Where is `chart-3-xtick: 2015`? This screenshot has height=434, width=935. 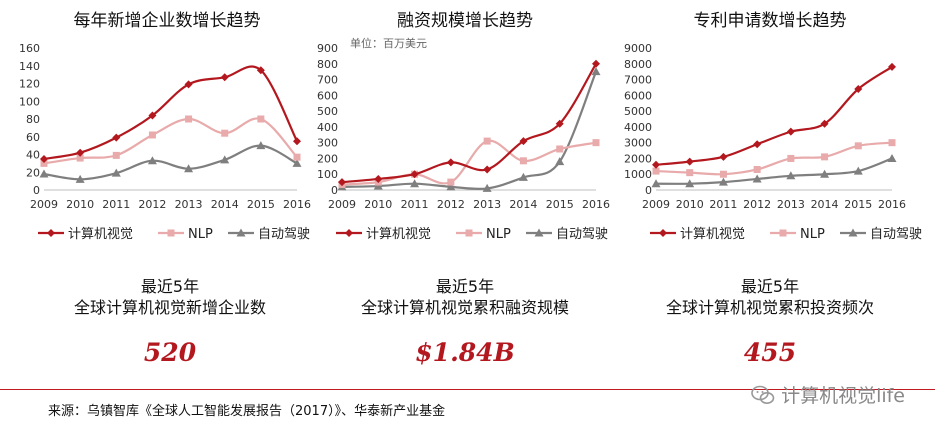 chart-3-xtick: 2015 is located at coordinates (858, 204).